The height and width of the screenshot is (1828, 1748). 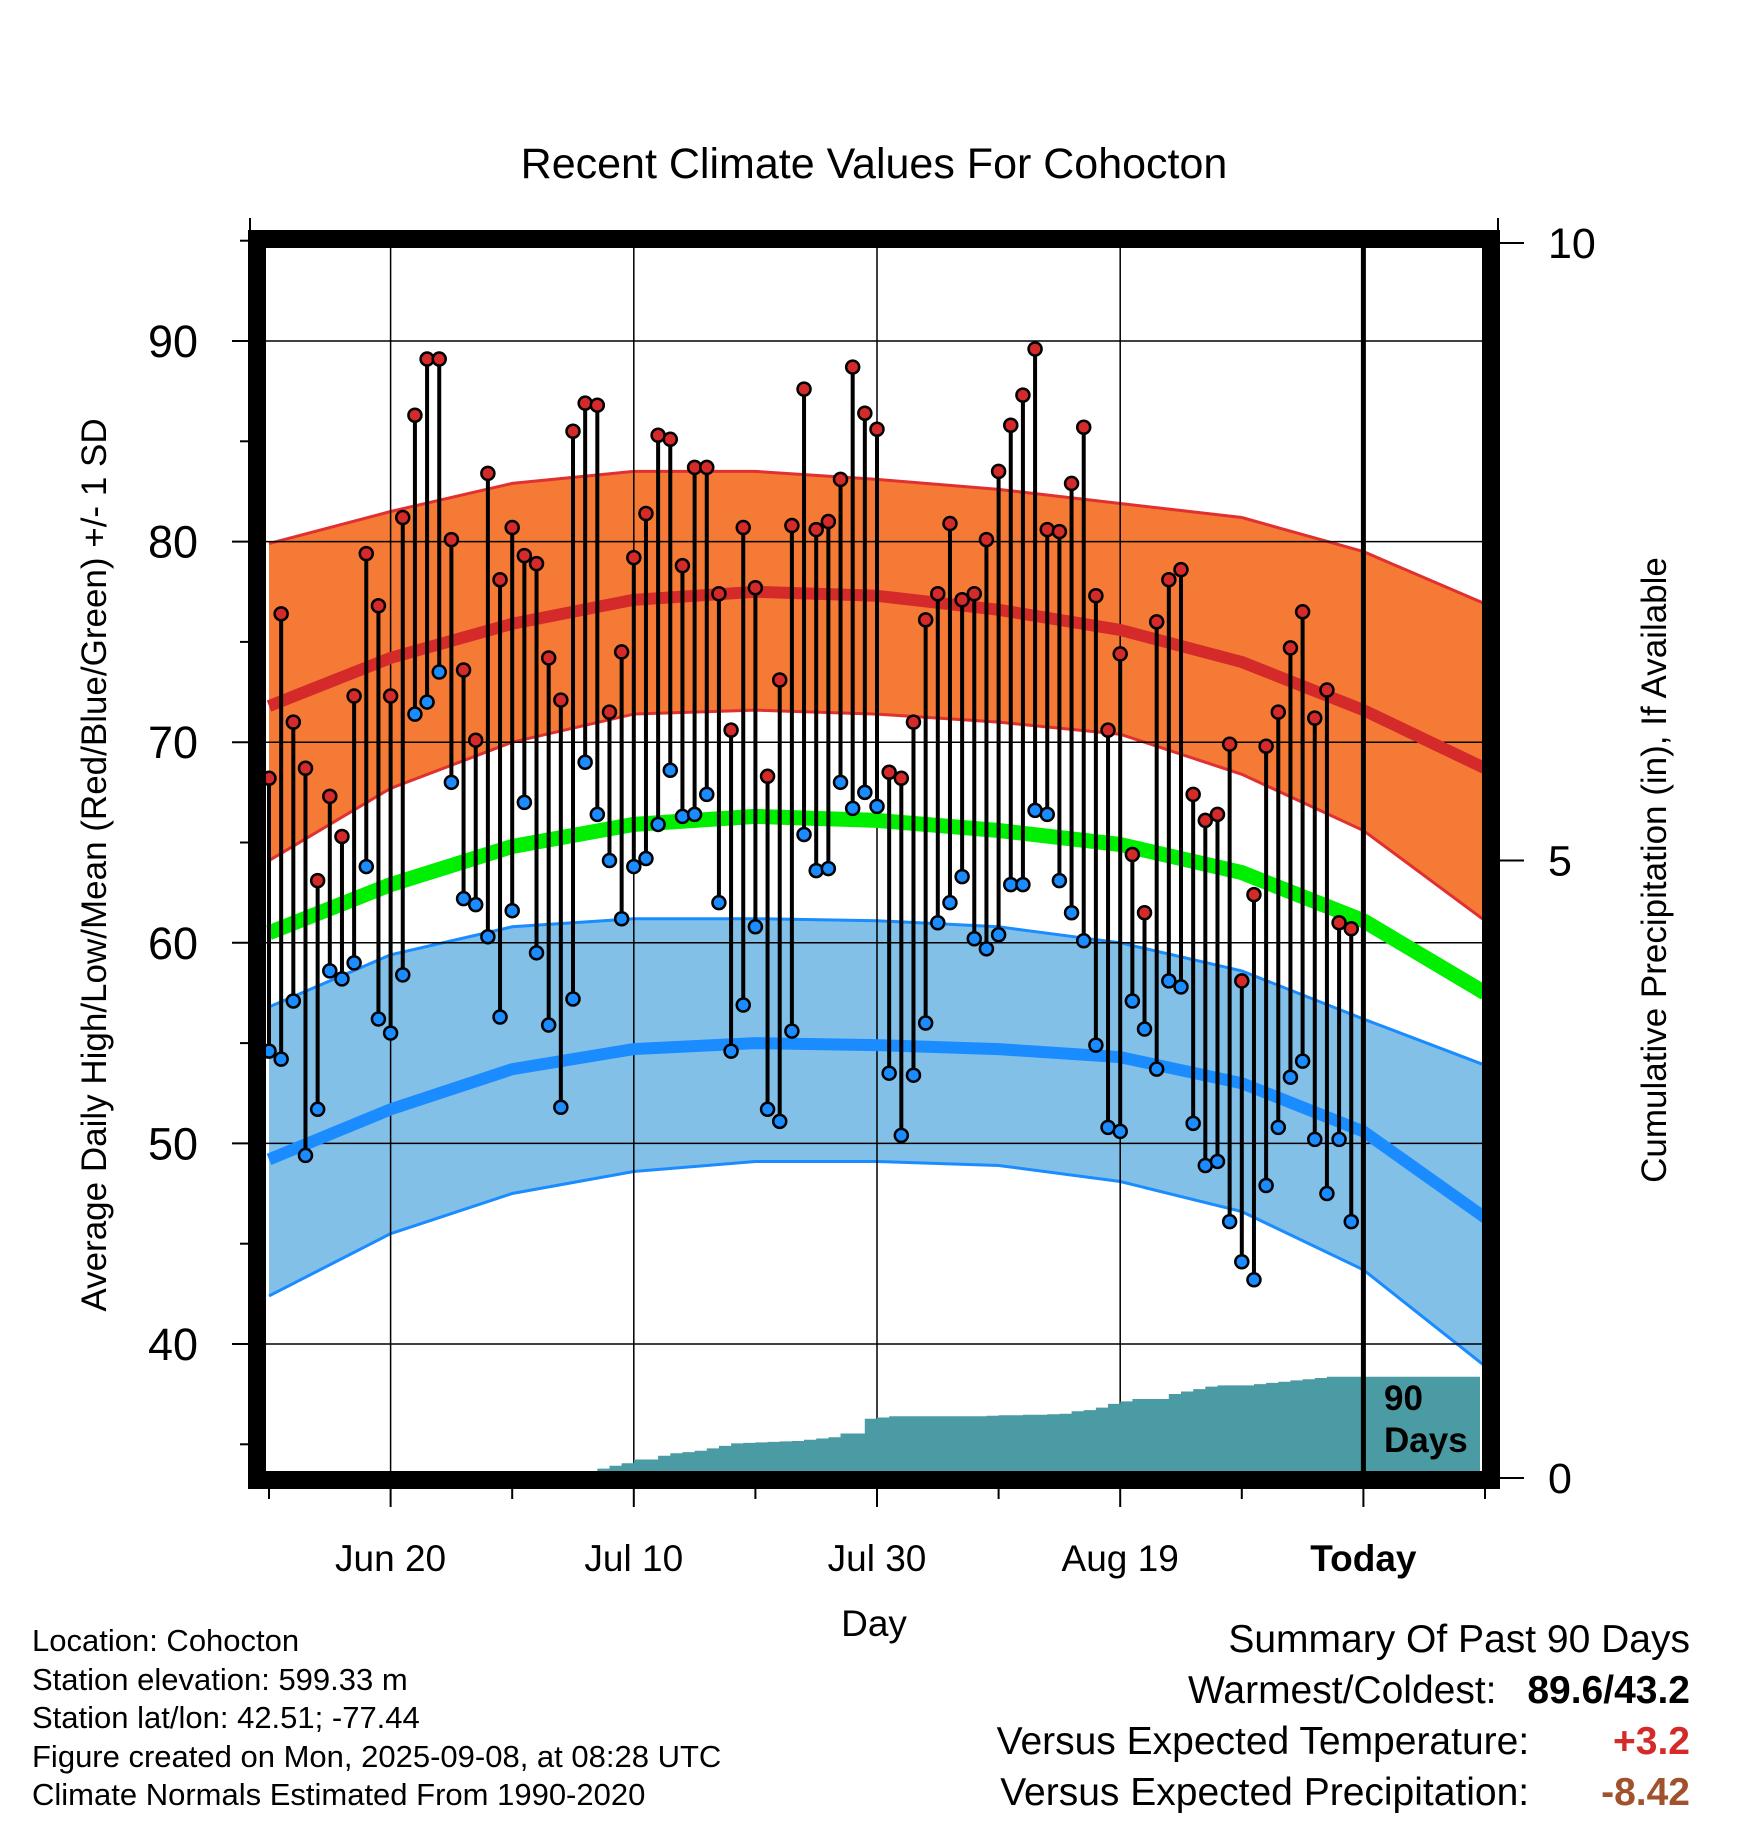 I want to click on x-axis-label: Day, so click(x=874, y=1623).